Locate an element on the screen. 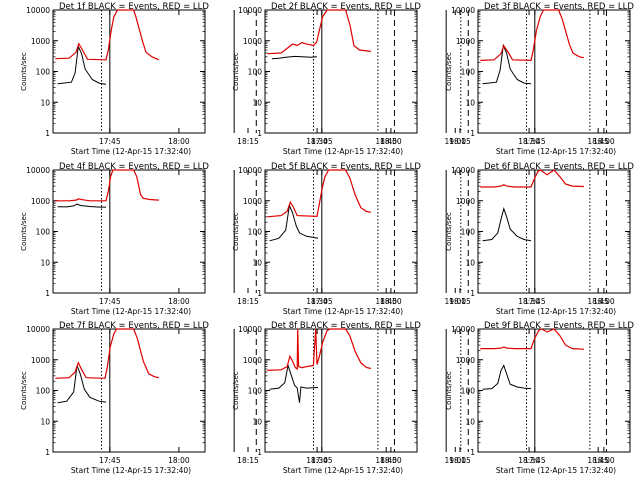  panel-title: Det 5f BLACK = Events, RED = LLD is located at coordinates (346, 167).